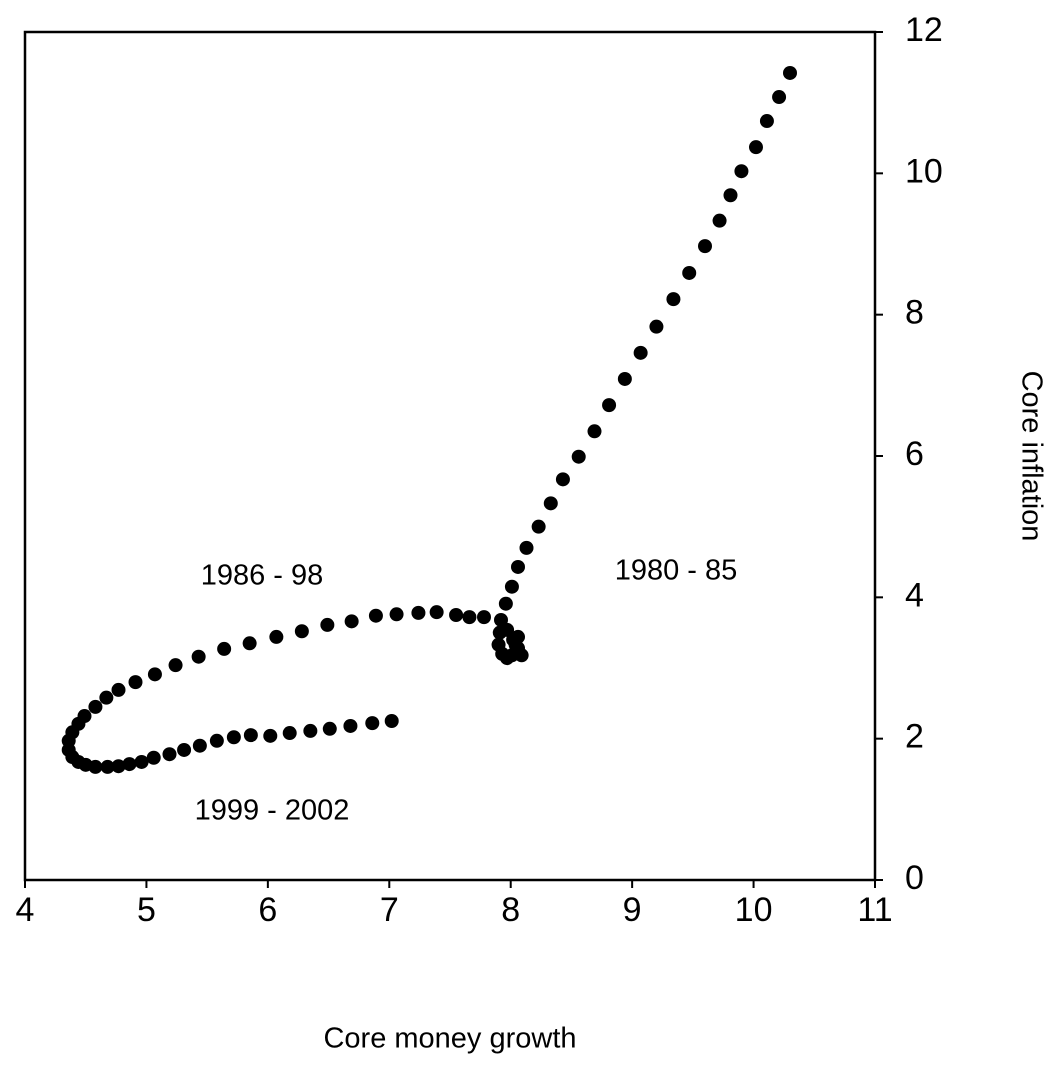 The width and height of the screenshot is (1060, 1073). What do you see at coordinates (272, 811) in the screenshot?
I see `annotation: 1999 - 2002` at bounding box center [272, 811].